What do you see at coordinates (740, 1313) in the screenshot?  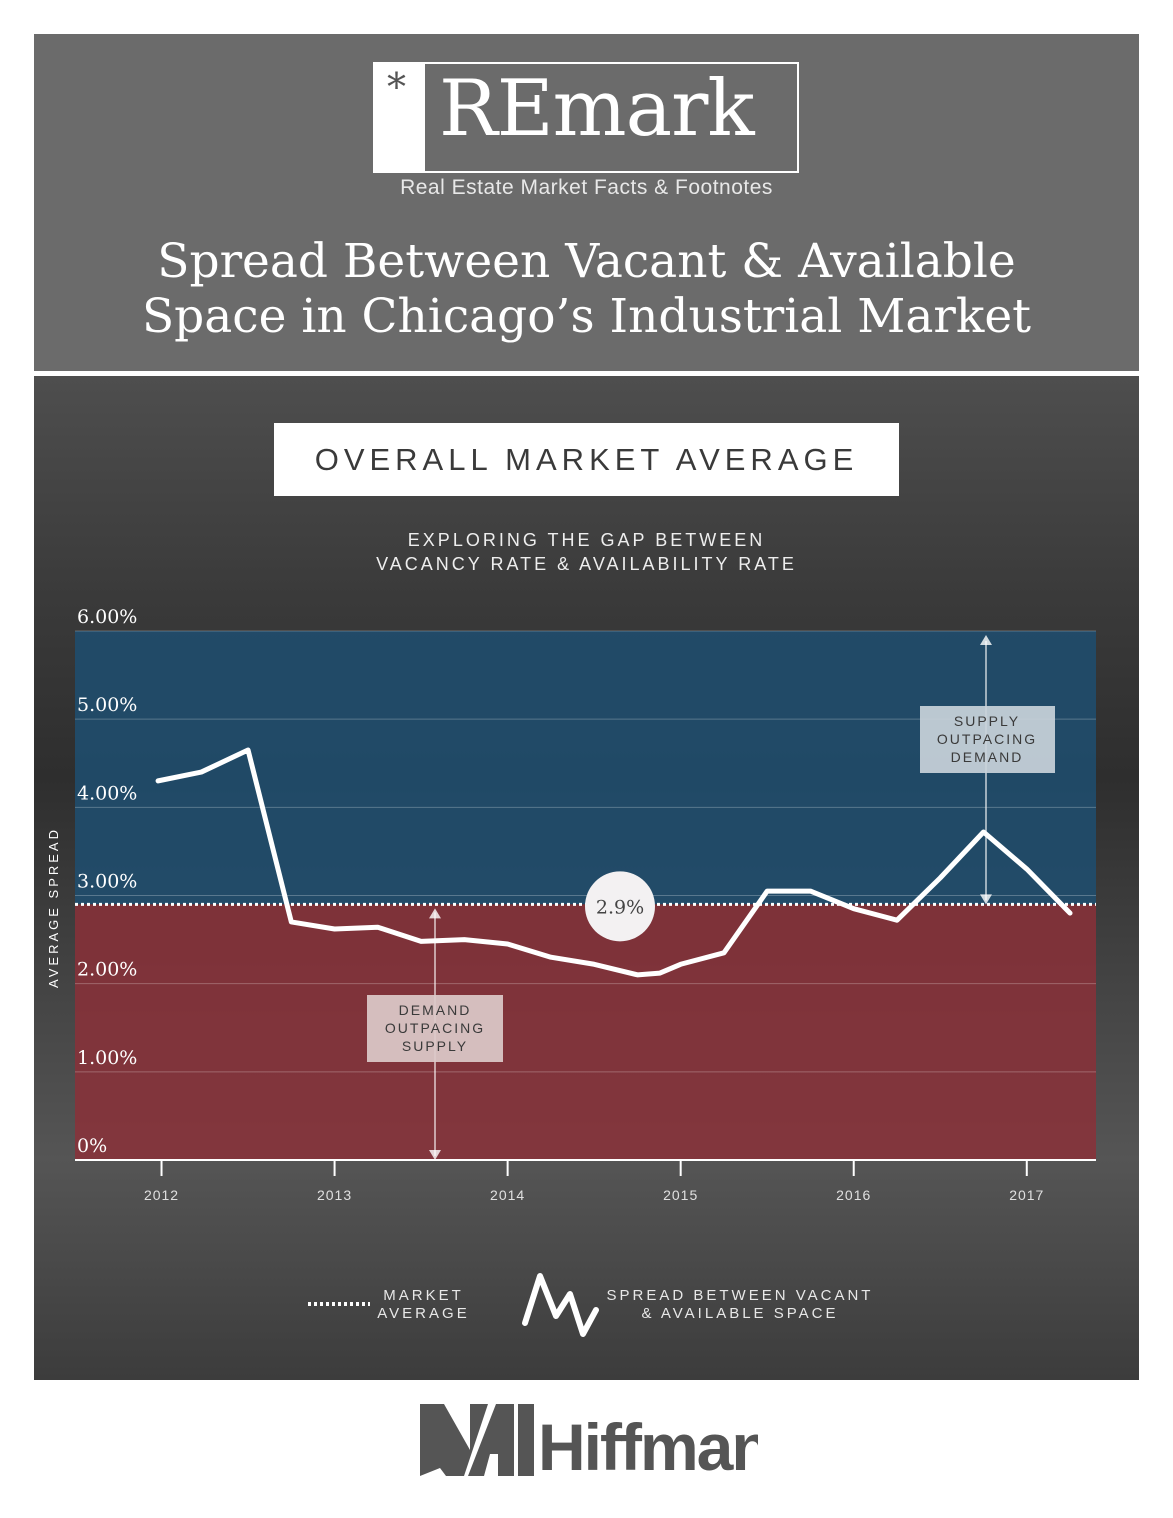 I see `legend-spread-line-2: & AVAILABLE SPACE` at bounding box center [740, 1313].